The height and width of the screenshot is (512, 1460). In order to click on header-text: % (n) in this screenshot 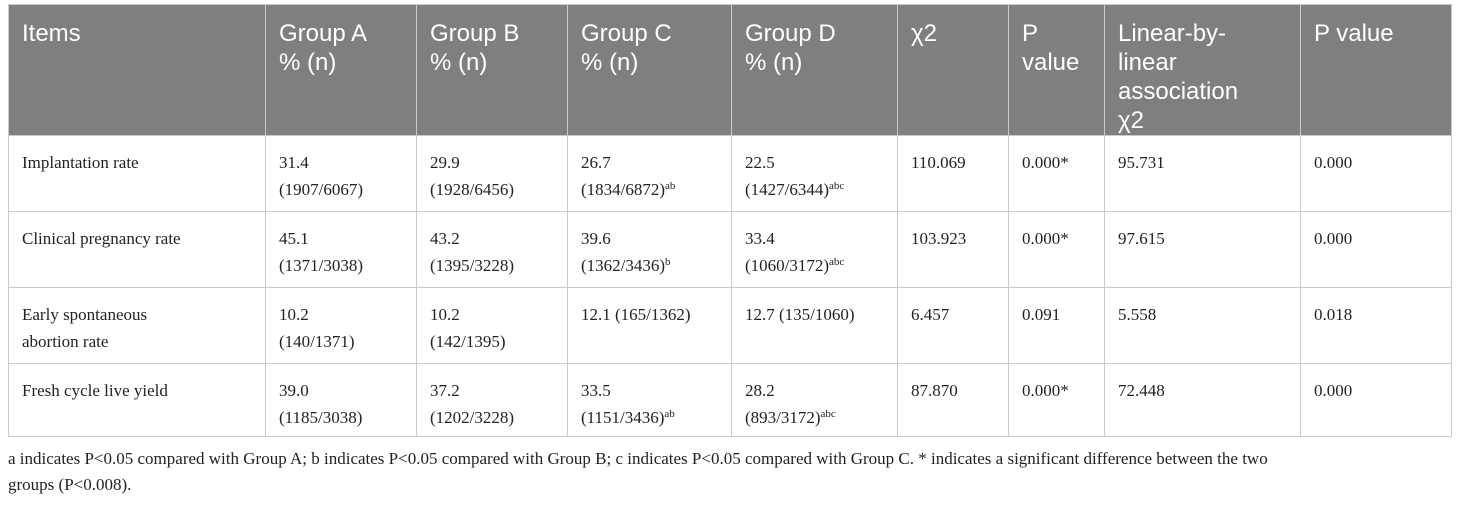, I will do `click(459, 62)`.